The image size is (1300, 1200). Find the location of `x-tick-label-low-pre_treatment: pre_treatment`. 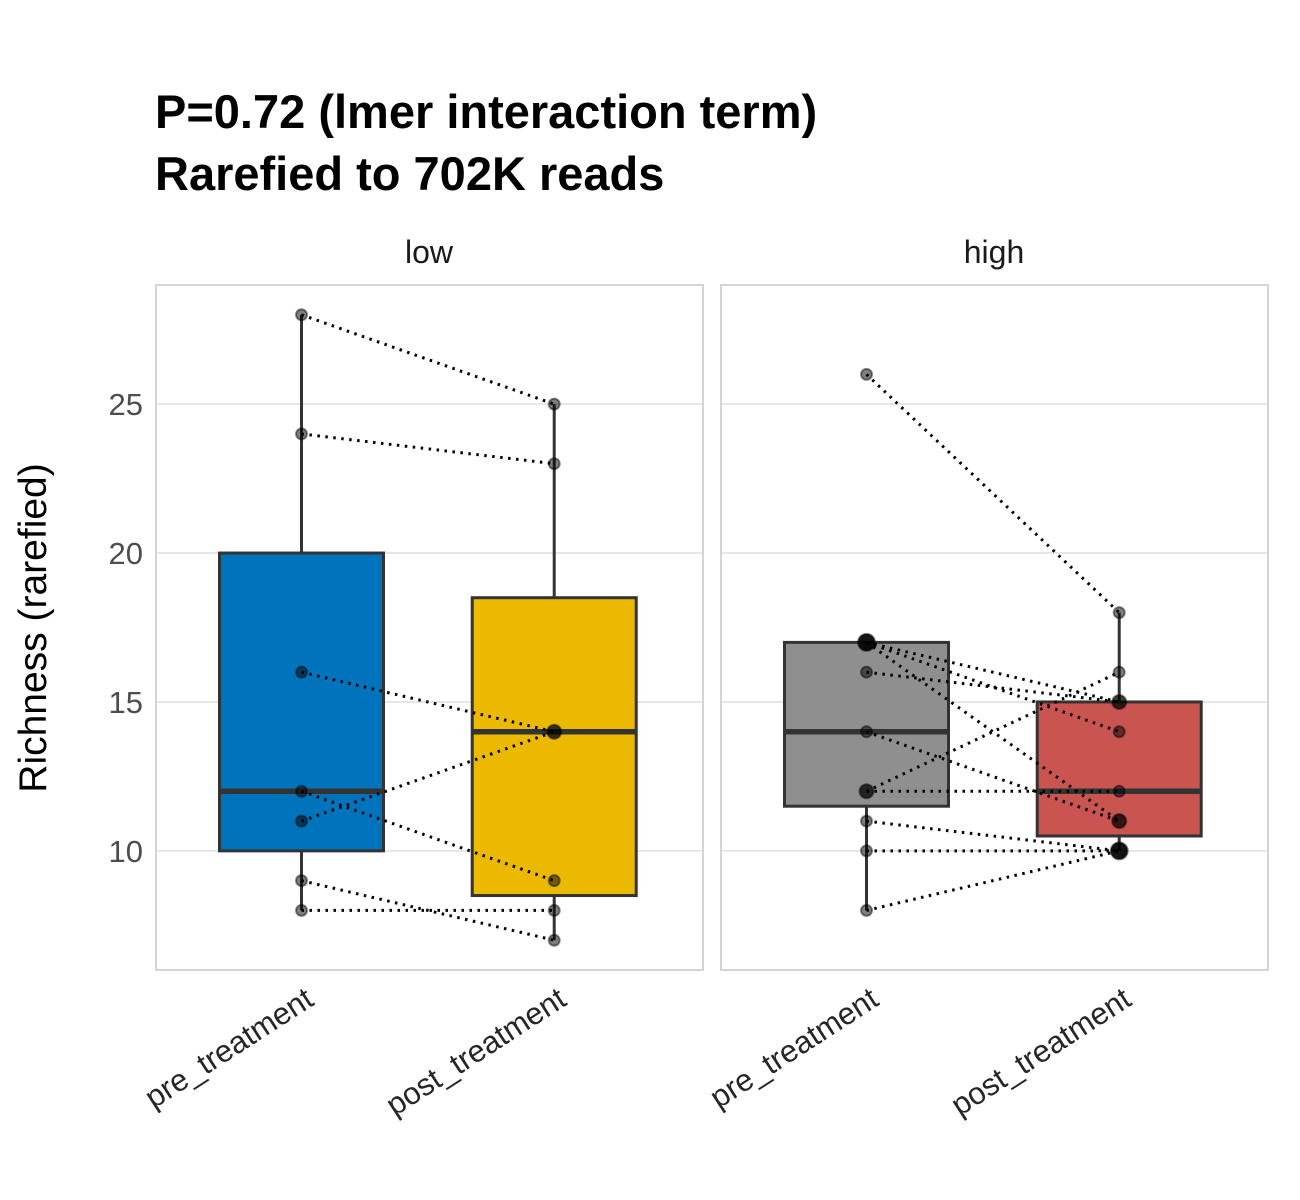

x-tick-label-low-pre_treatment: pre_treatment is located at coordinates (228, 1047).